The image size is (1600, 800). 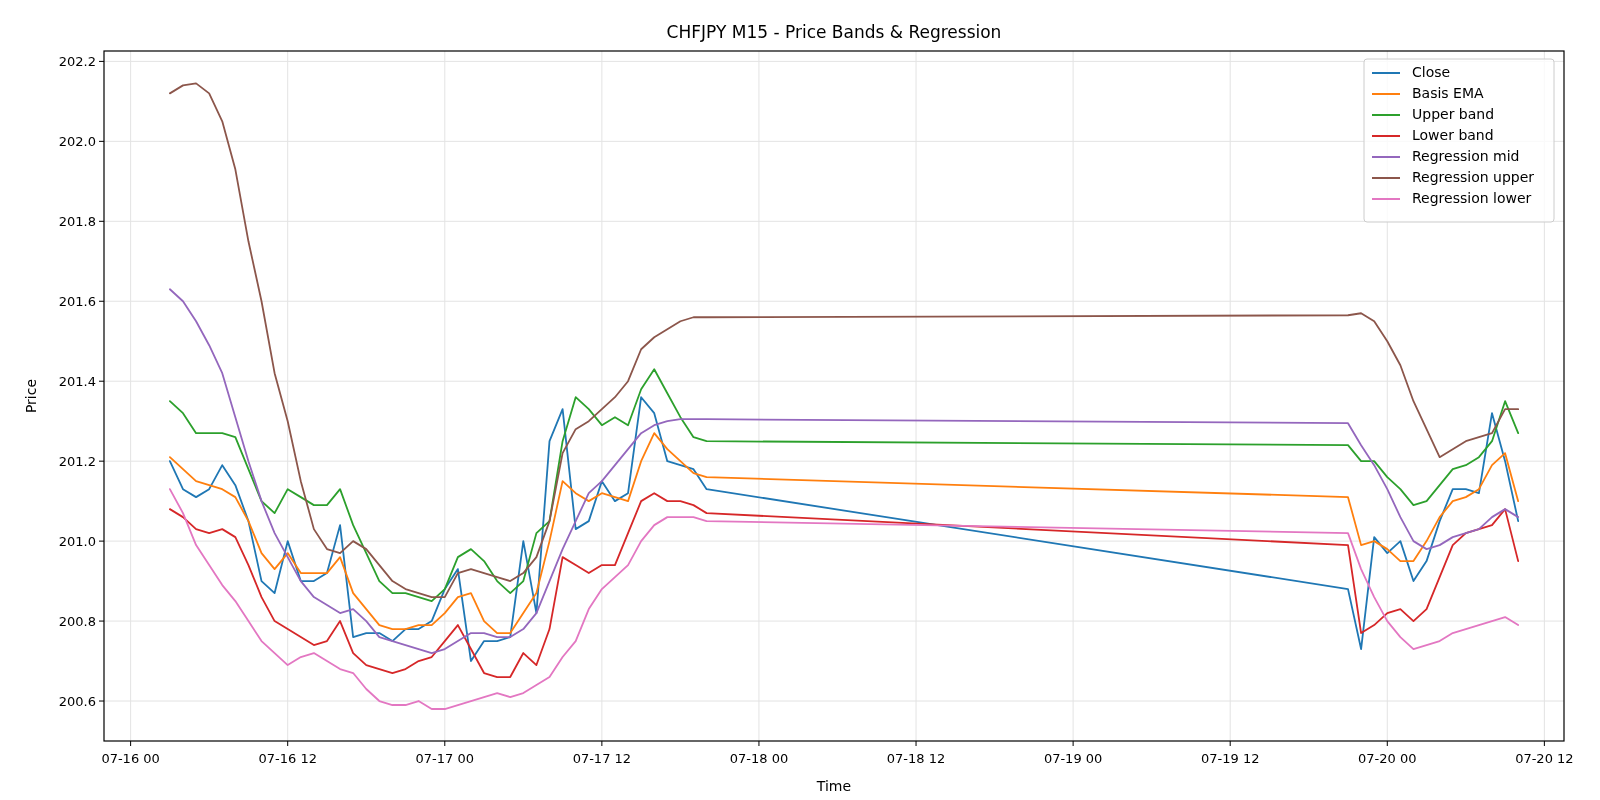 I want to click on x-tick-label: 07-19 00, so click(x=1073, y=758).